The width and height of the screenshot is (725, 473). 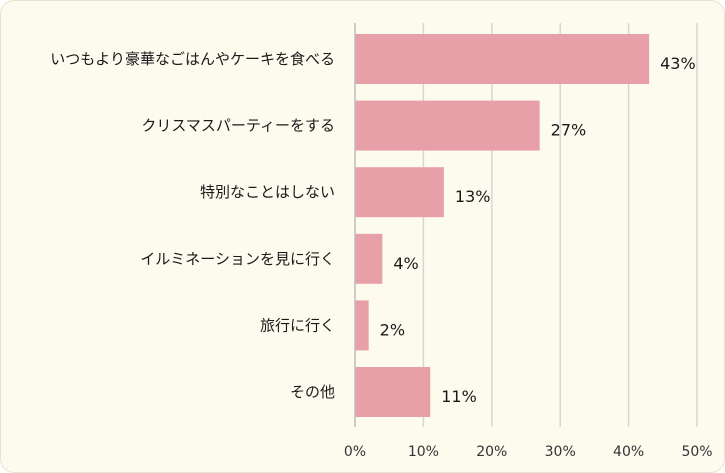 What do you see at coordinates (192, 59) in the screenshot?
I see `category-label: いつもより豪華なごはんやケーキを食べる` at bounding box center [192, 59].